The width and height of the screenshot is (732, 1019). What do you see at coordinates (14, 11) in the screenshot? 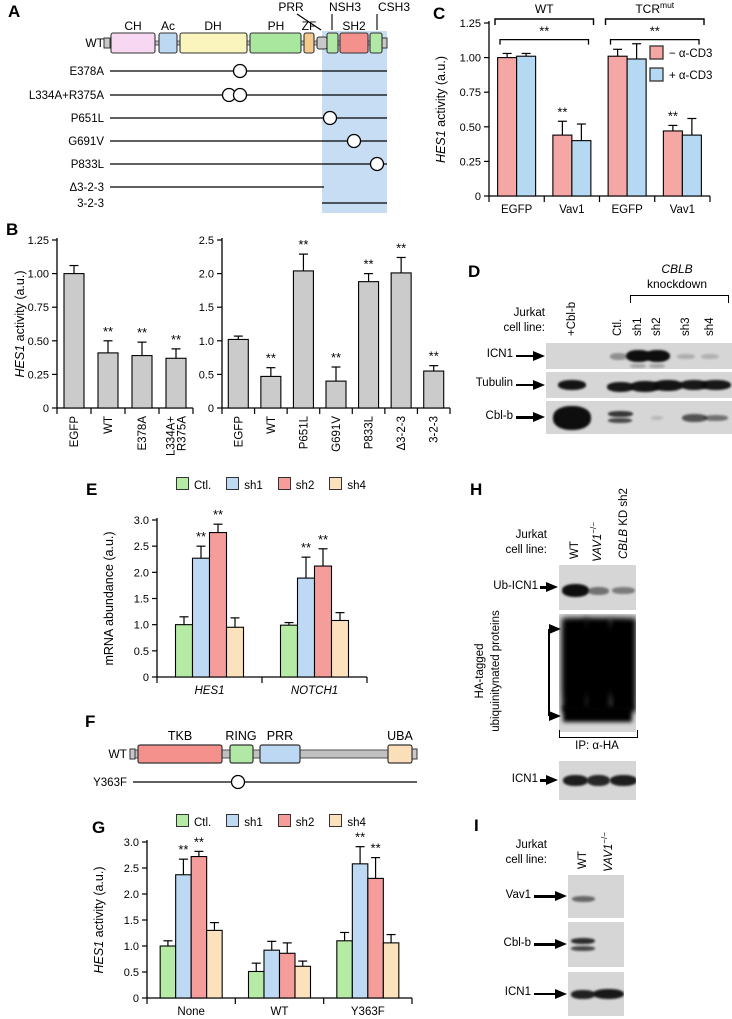
I see `panel-label-a: A` at bounding box center [14, 11].